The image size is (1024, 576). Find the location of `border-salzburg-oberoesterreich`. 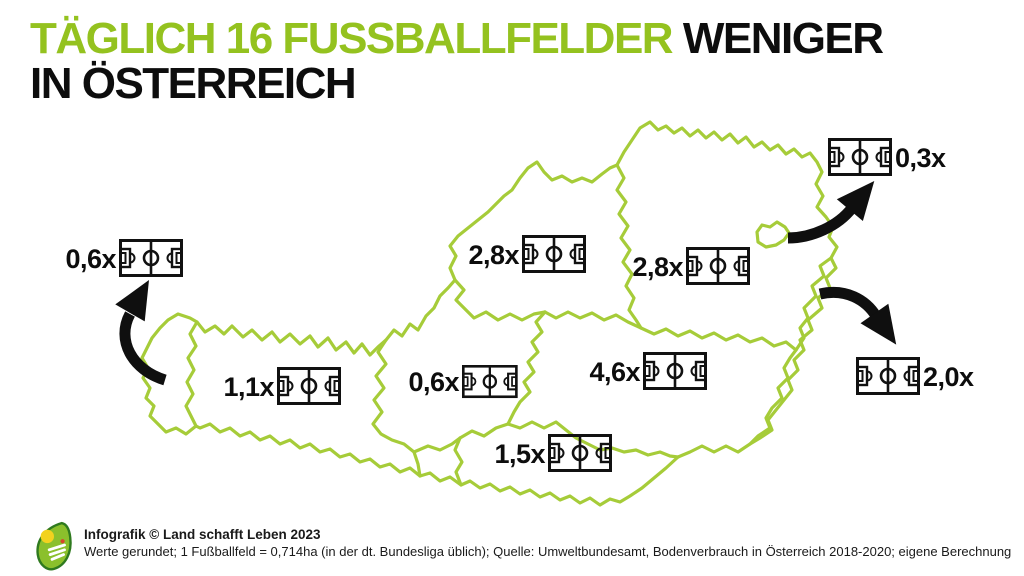

border-salzburg-oberoesterreich is located at coordinates (500, 300).